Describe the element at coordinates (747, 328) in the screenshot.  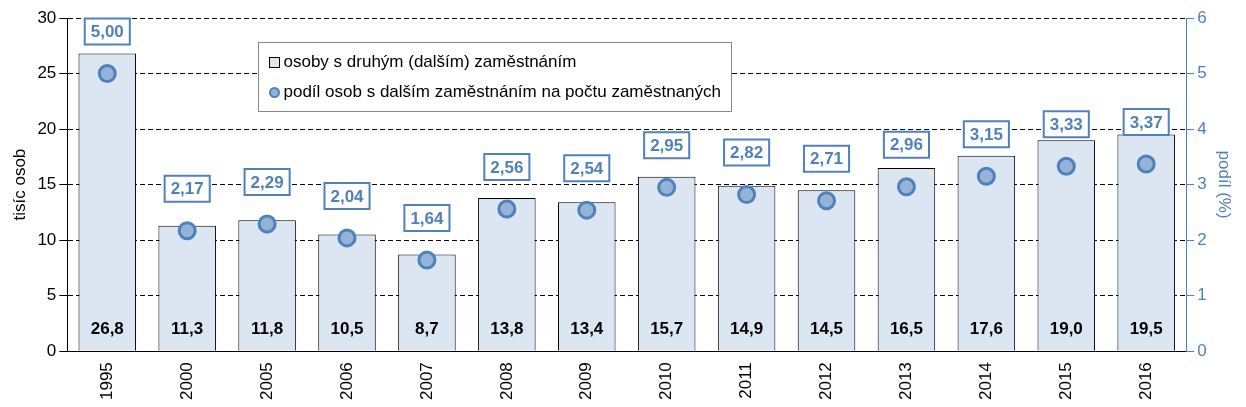
I see `data-label: 14,9` at that location.